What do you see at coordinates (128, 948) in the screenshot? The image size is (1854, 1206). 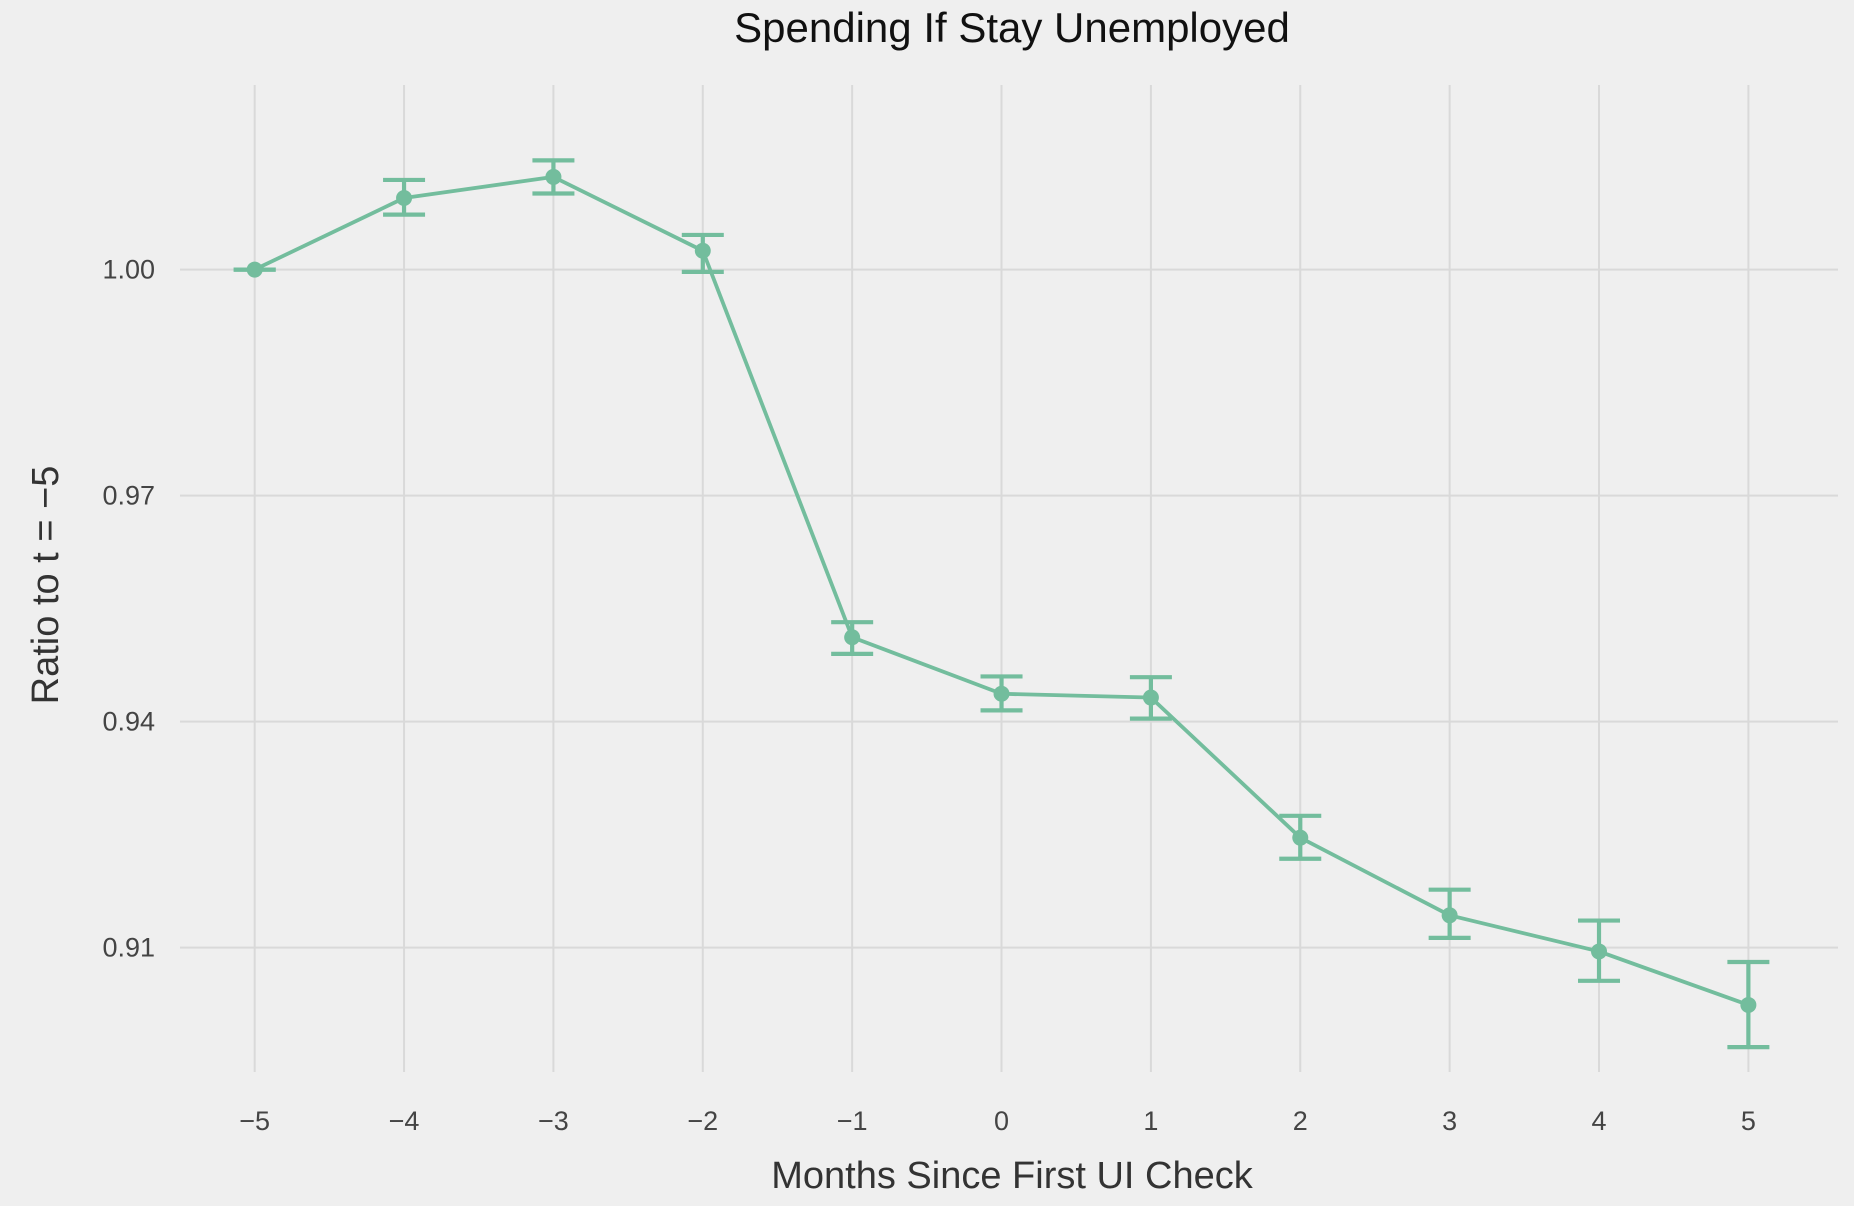 I see `y-tick-label: 0.91` at bounding box center [128, 948].